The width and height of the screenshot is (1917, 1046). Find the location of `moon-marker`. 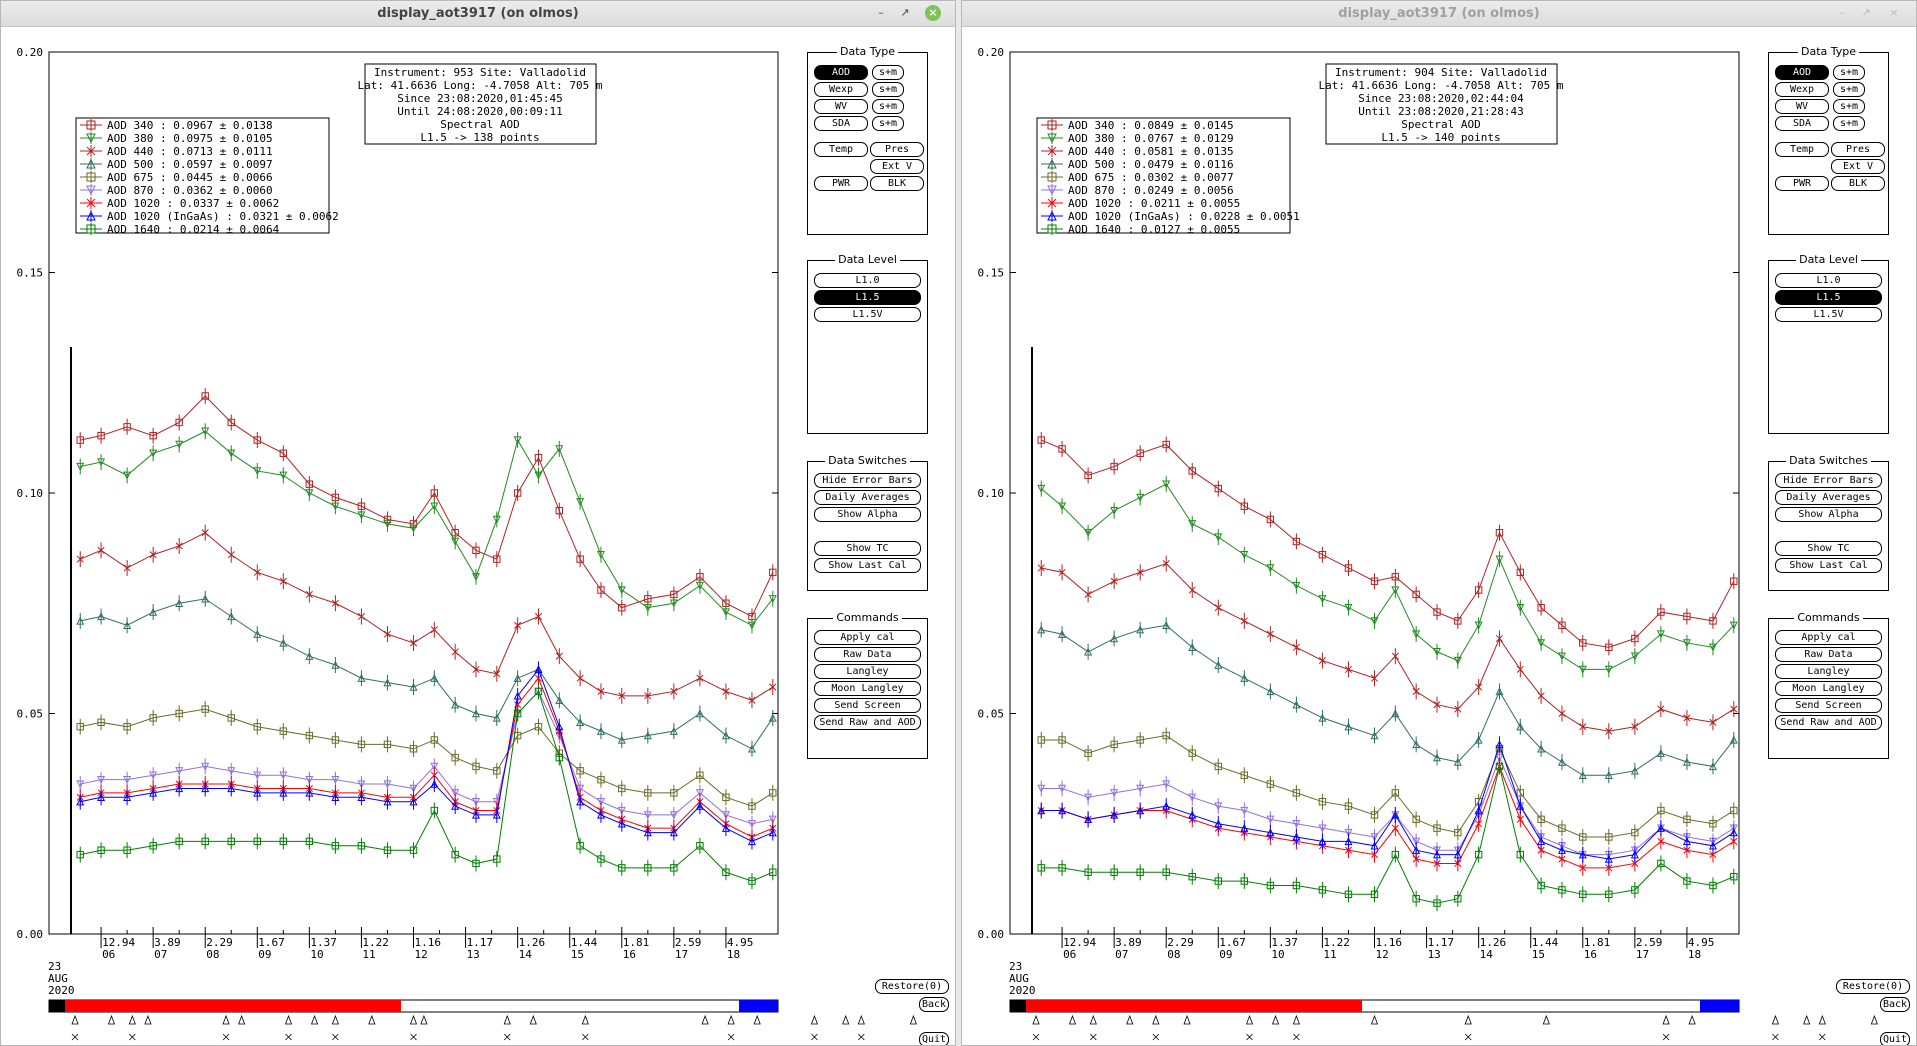

moon-marker is located at coordinates (814, 1037).